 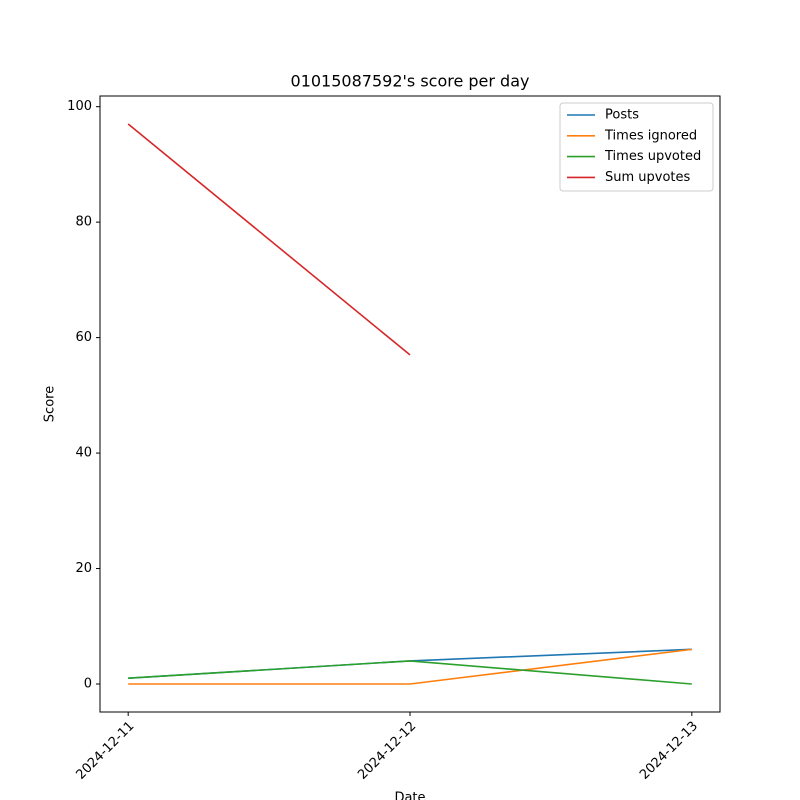 I want to click on y-tick-label: 60, so click(x=83, y=337).